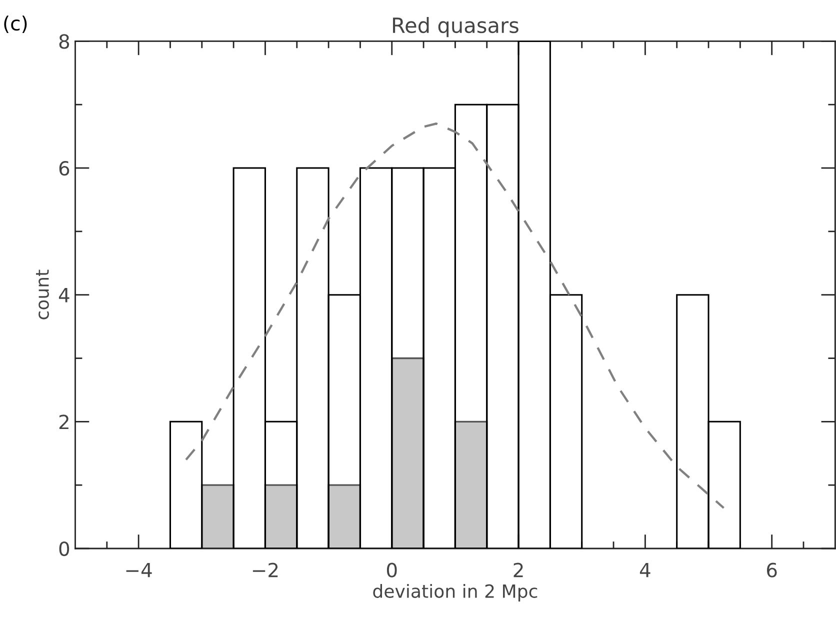 The height and width of the screenshot is (624, 836). Describe the element at coordinates (64, 41) in the screenshot. I see `y-tick-label: 8` at that location.